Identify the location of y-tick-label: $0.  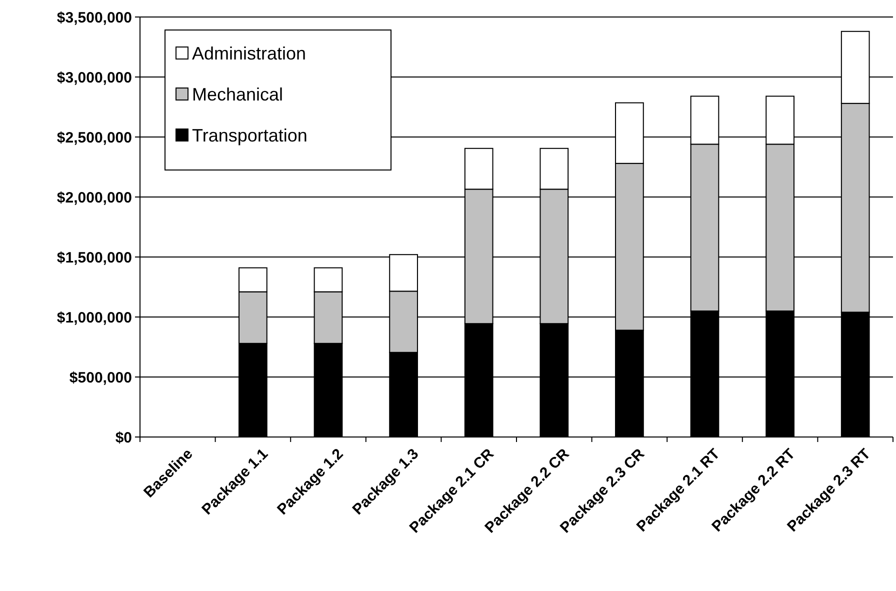
(123, 437).